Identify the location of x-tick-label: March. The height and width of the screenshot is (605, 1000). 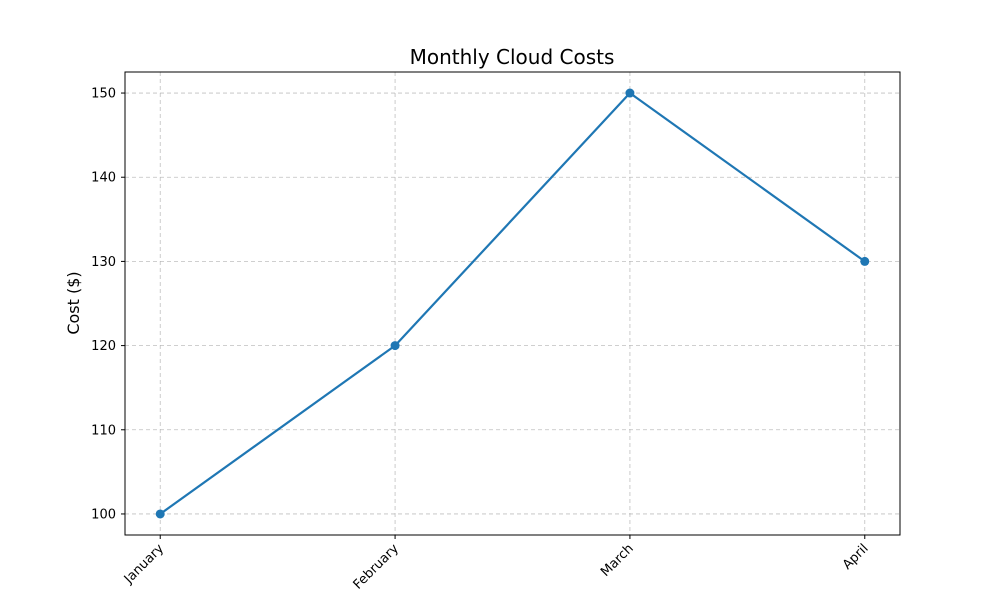
(617, 560).